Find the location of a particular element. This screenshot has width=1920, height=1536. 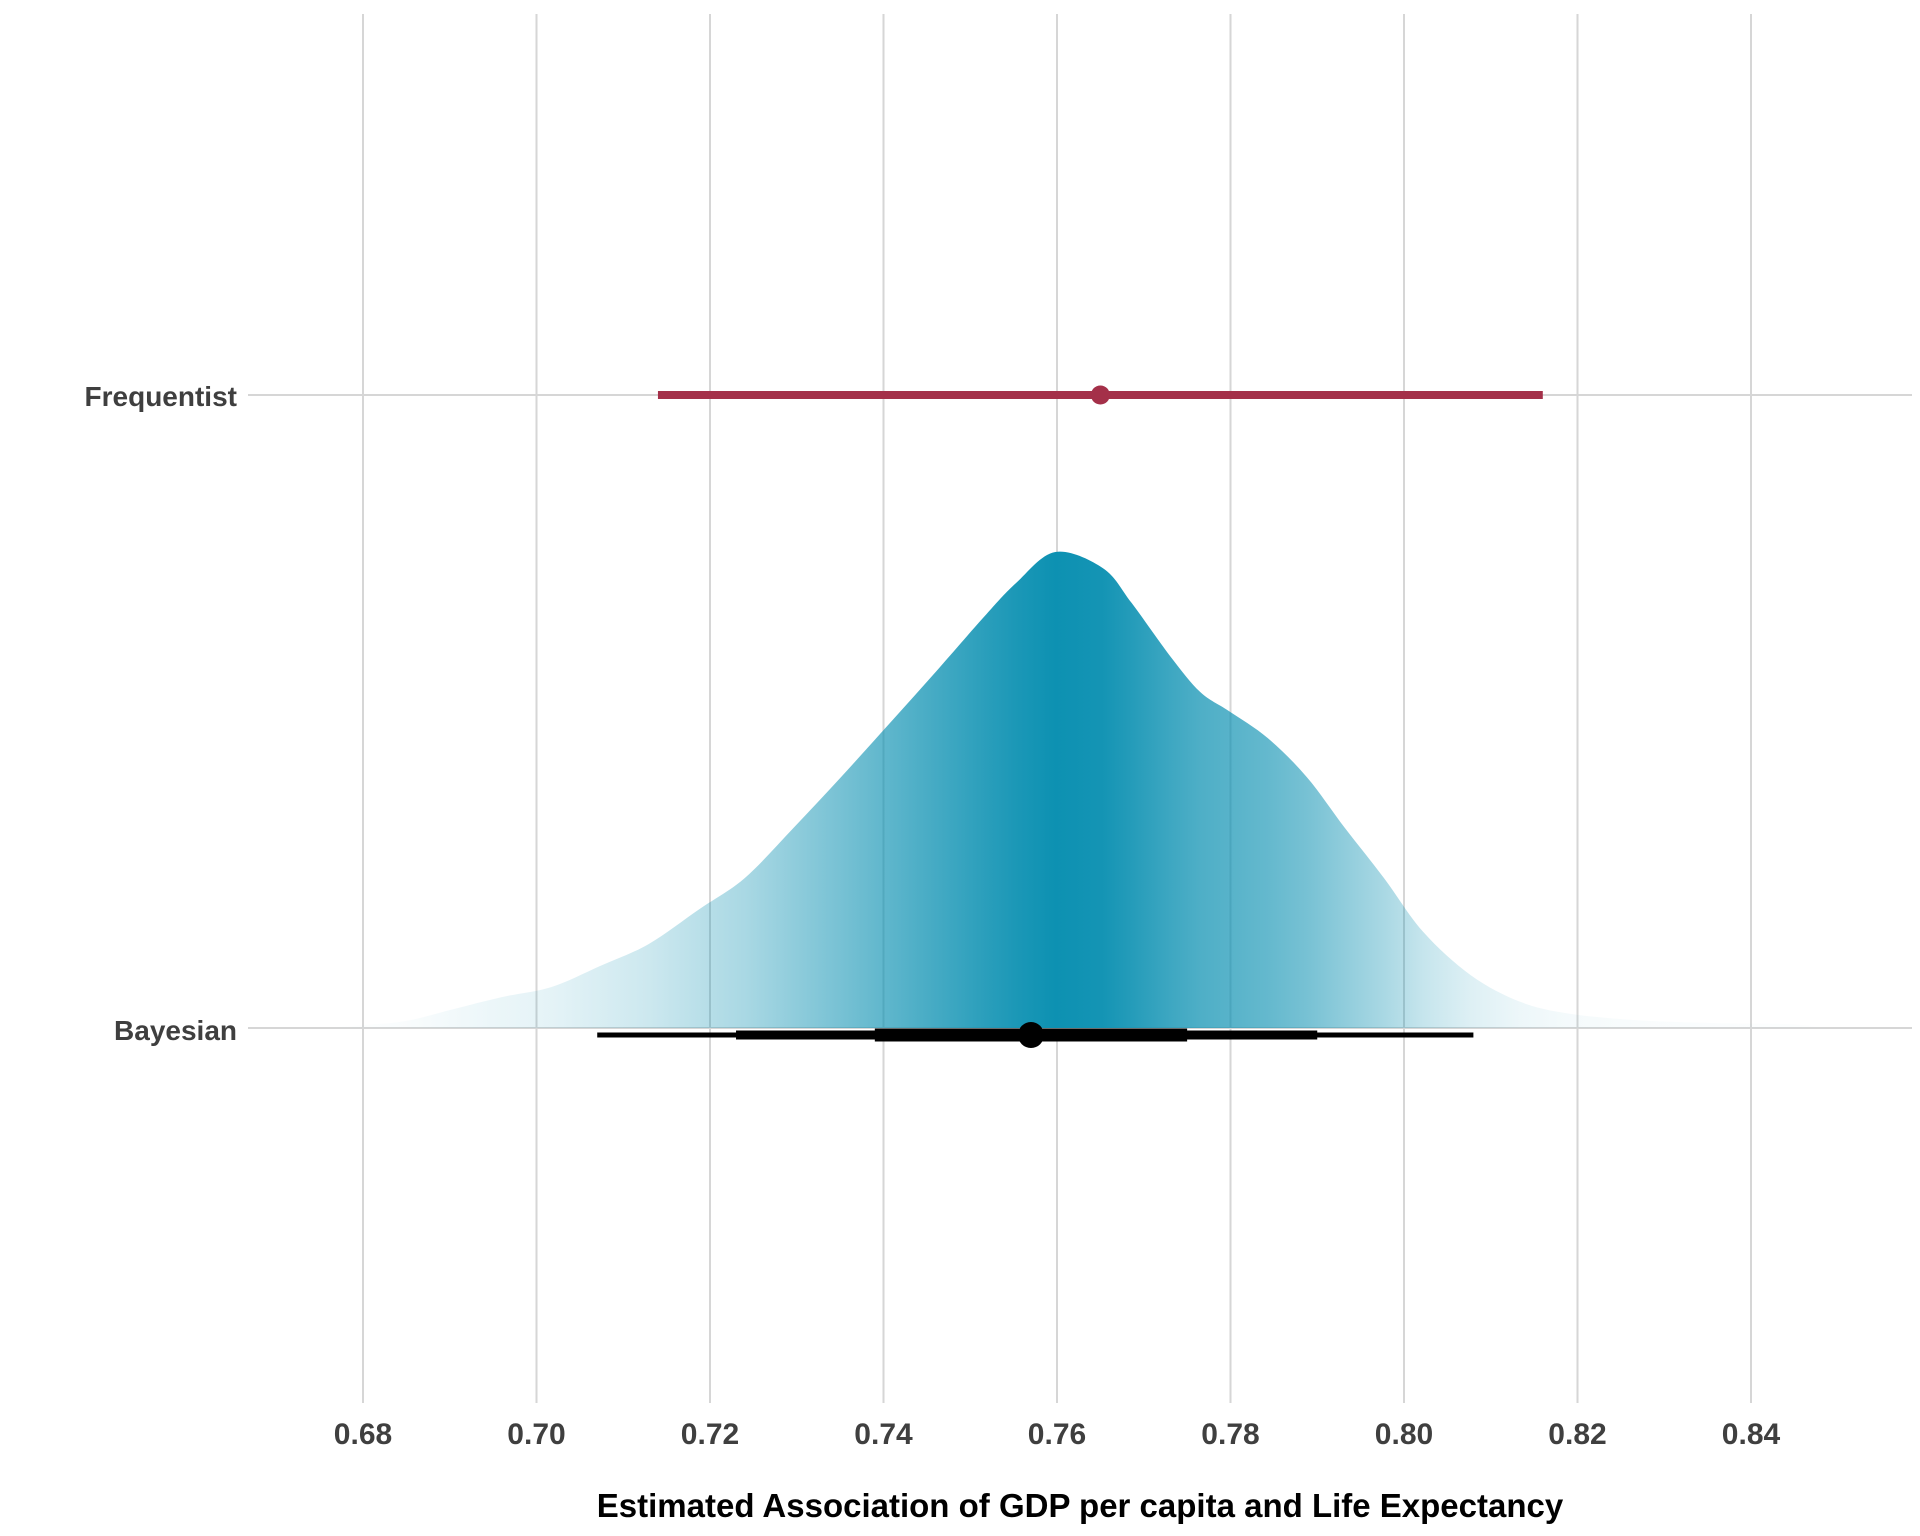

bayesian-point-estimate is located at coordinates (1030, 1035).